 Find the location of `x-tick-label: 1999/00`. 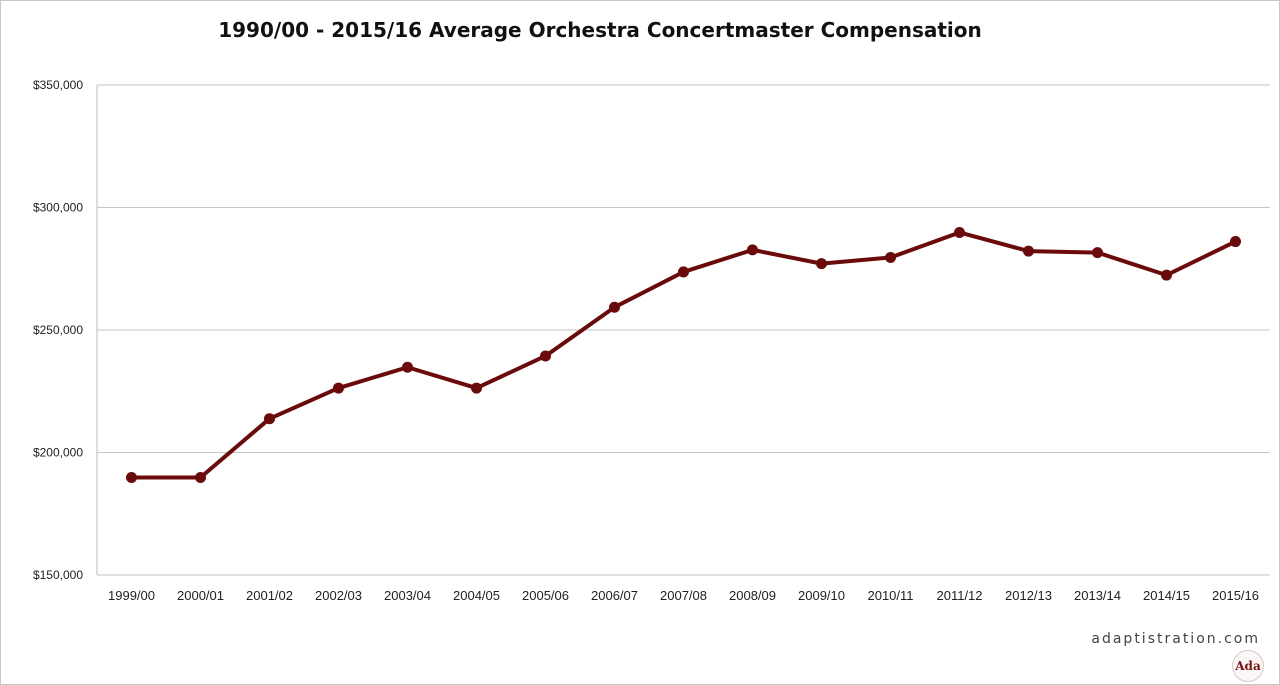

x-tick-label: 1999/00 is located at coordinates (131, 595).